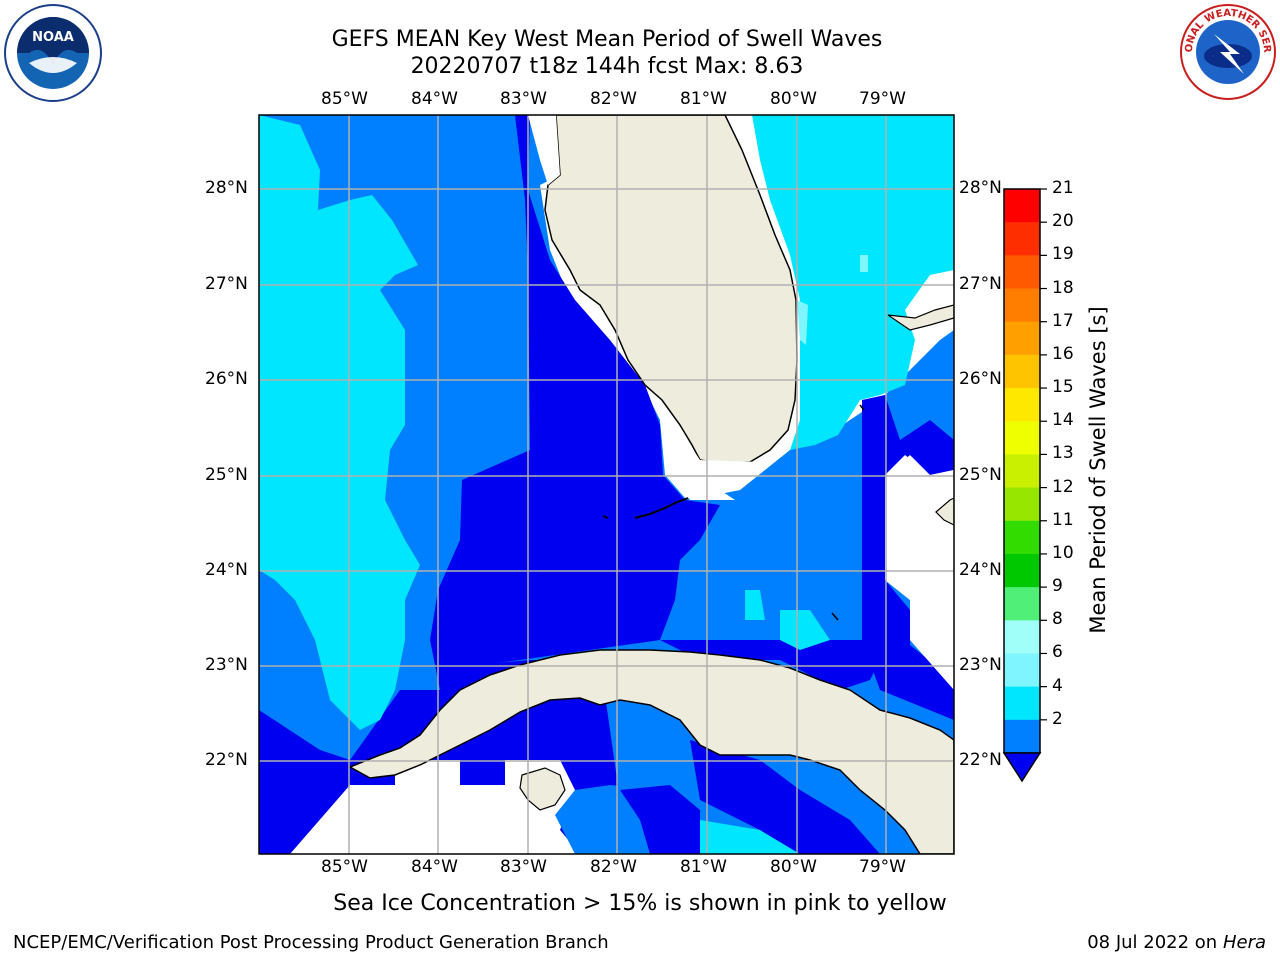 This screenshot has width=1280, height=960. I want to click on footer-date: 08 Jul 2022 on Hera, so click(1176, 942).